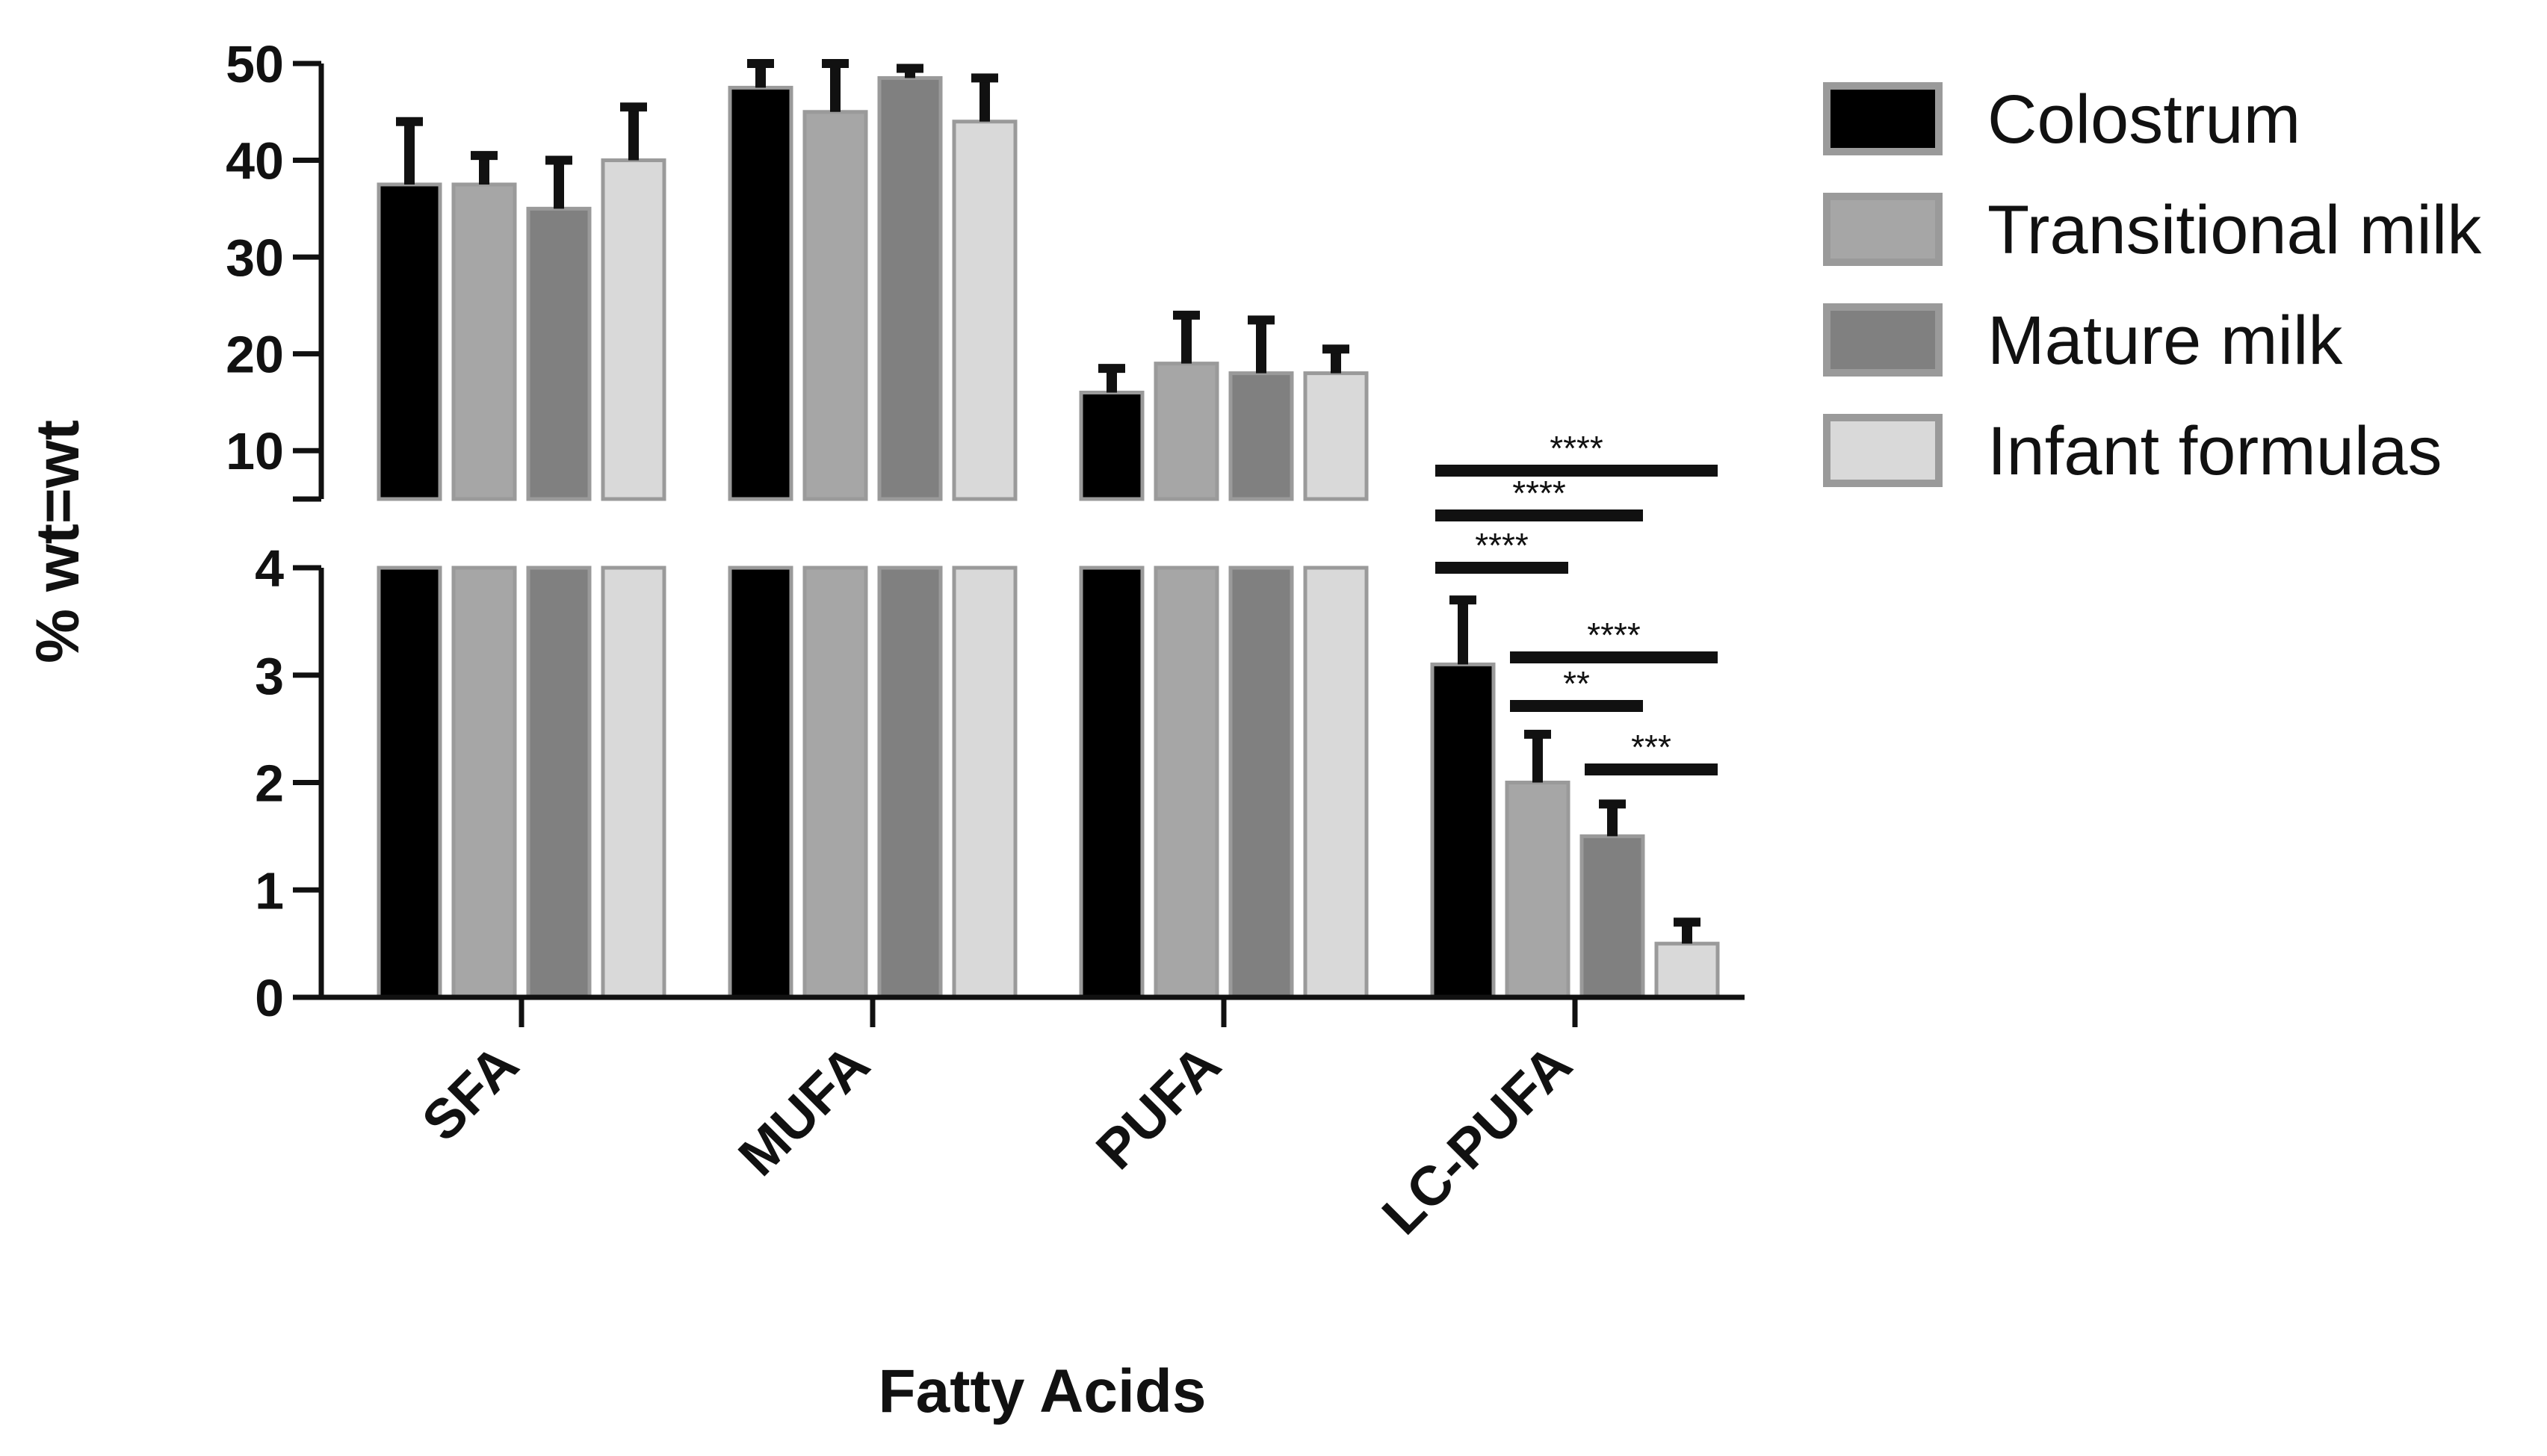 The height and width of the screenshot is (1456, 2547). I want to click on significance-label-3: ****, so click(1502, 545).